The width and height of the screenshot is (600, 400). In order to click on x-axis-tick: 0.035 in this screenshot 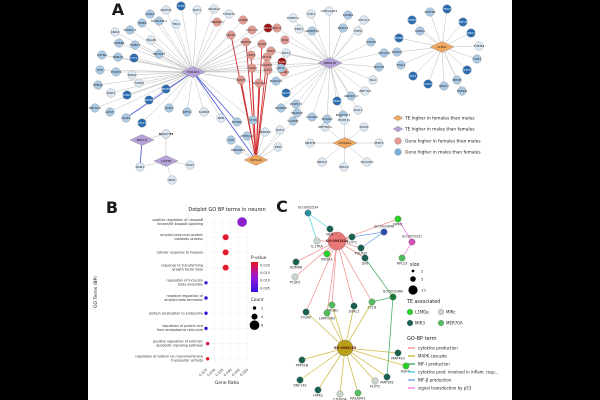, I will do `click(220, 372)`.